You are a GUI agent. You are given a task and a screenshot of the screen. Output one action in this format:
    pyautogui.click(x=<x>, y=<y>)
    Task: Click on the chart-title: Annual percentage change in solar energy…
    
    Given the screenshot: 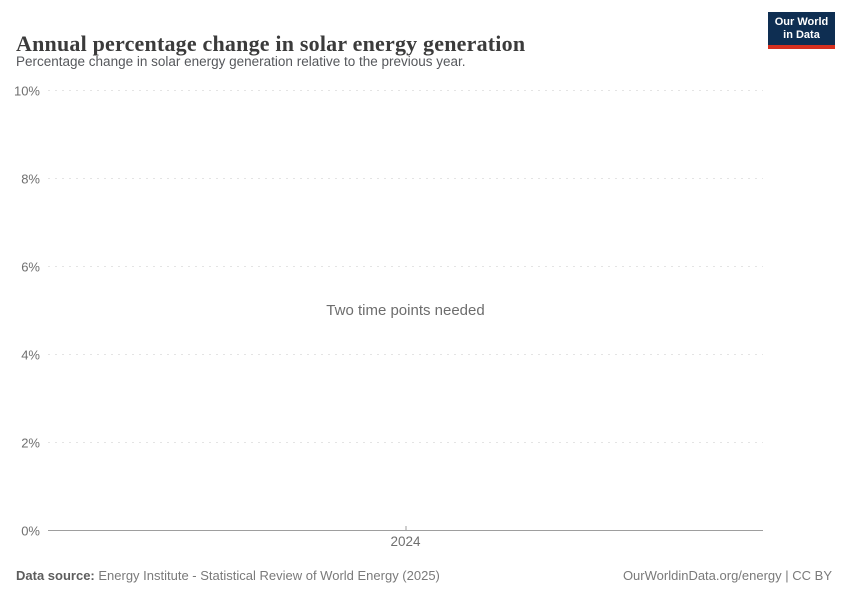 What is the action you would take?
    pyautogui.click(x=271, y=43)
    